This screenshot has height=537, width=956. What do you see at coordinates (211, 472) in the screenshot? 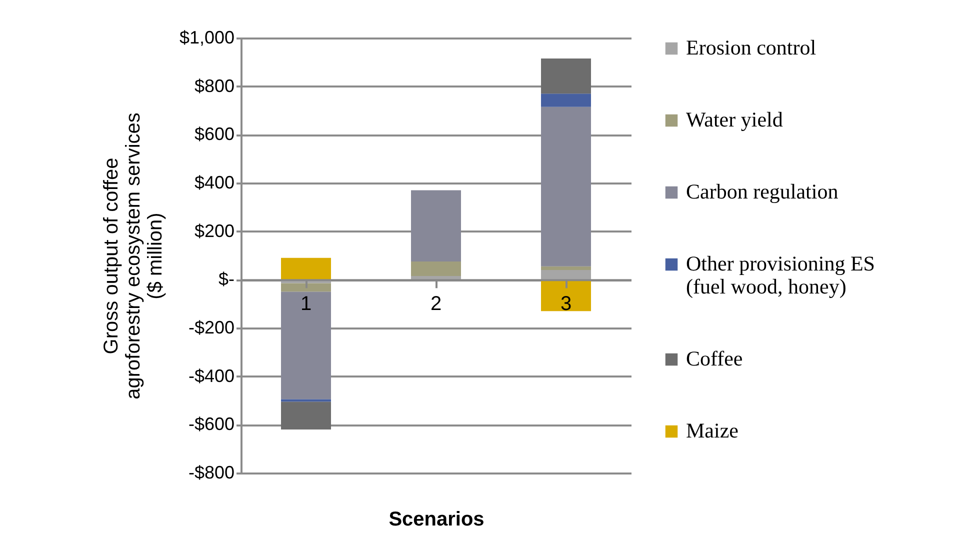
I see `y-tick-label: -$800` at bounding box center [211, 472].